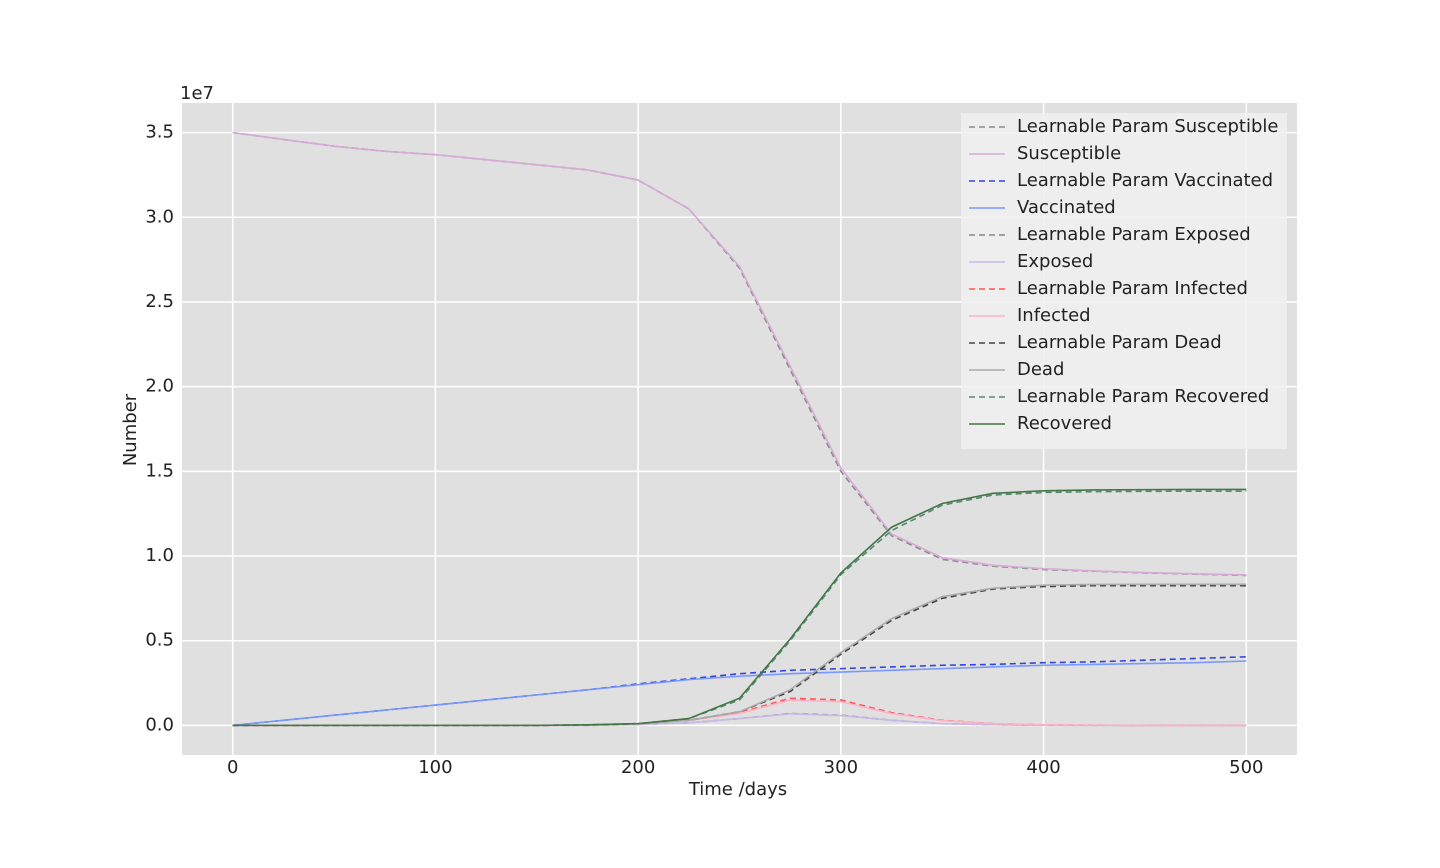 The width and height of the screenshot is (1440, 868). Describe the element at coordinates (1143, 396) in the screenshot. I see `legend-label: Learnable Param Recovered` at that location.